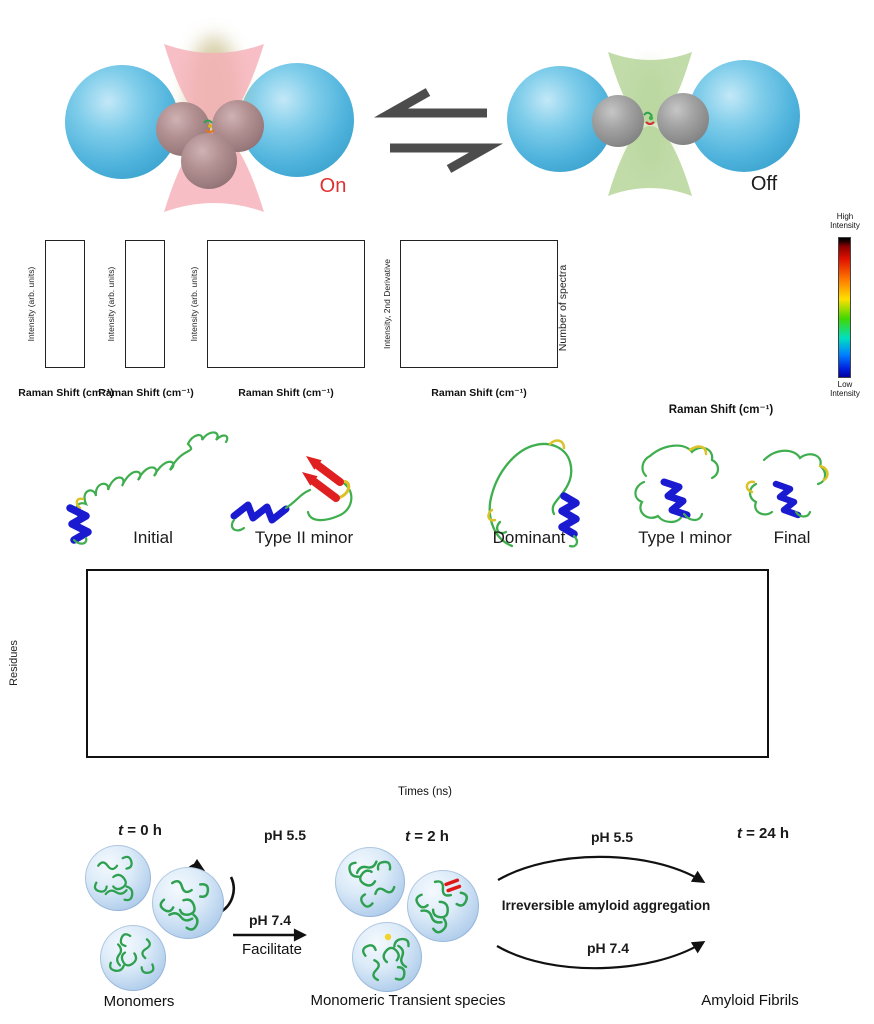 This screenshot has height=1024, width=874. What do you see at coordinates (721, 395) in the screenshot?
I see `heatmap-xtick-labels` at bounding box center [721, 395].